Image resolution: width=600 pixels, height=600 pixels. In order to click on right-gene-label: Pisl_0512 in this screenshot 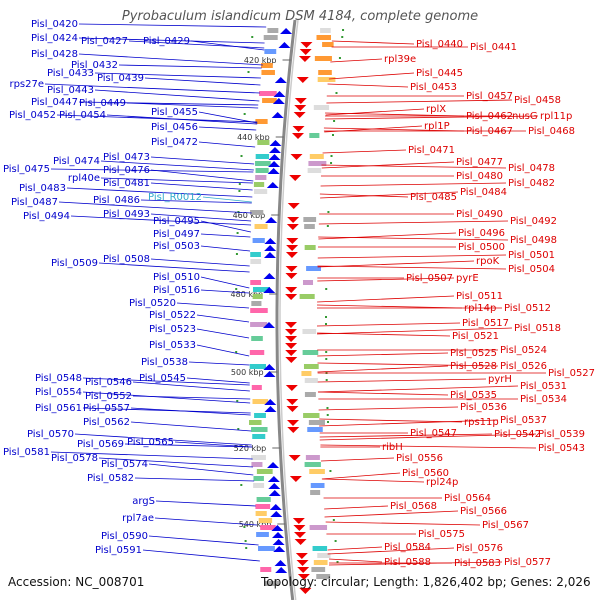, I will do `click(527, 308)`.